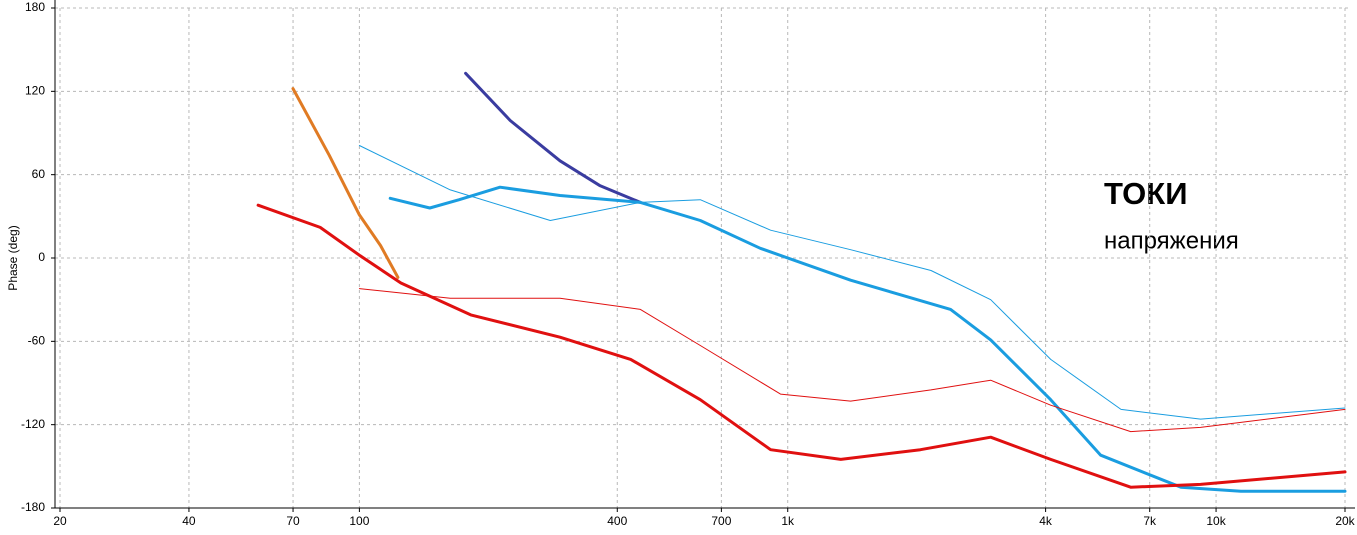 The image size is (1357, 535). What do you see at coordinates (35, 7) in the screenshot?
I see `y-tick-label: 180` at bounding box center [35, 7].